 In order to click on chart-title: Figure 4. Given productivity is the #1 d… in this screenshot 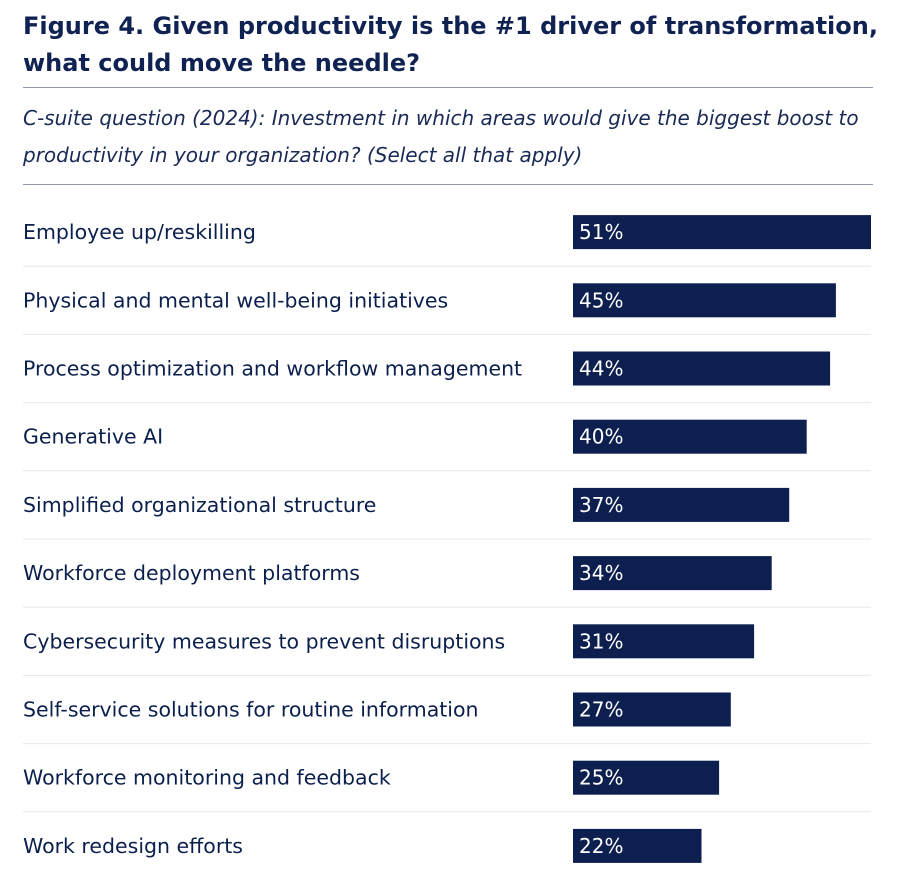, I will do `click(450, 44)`.